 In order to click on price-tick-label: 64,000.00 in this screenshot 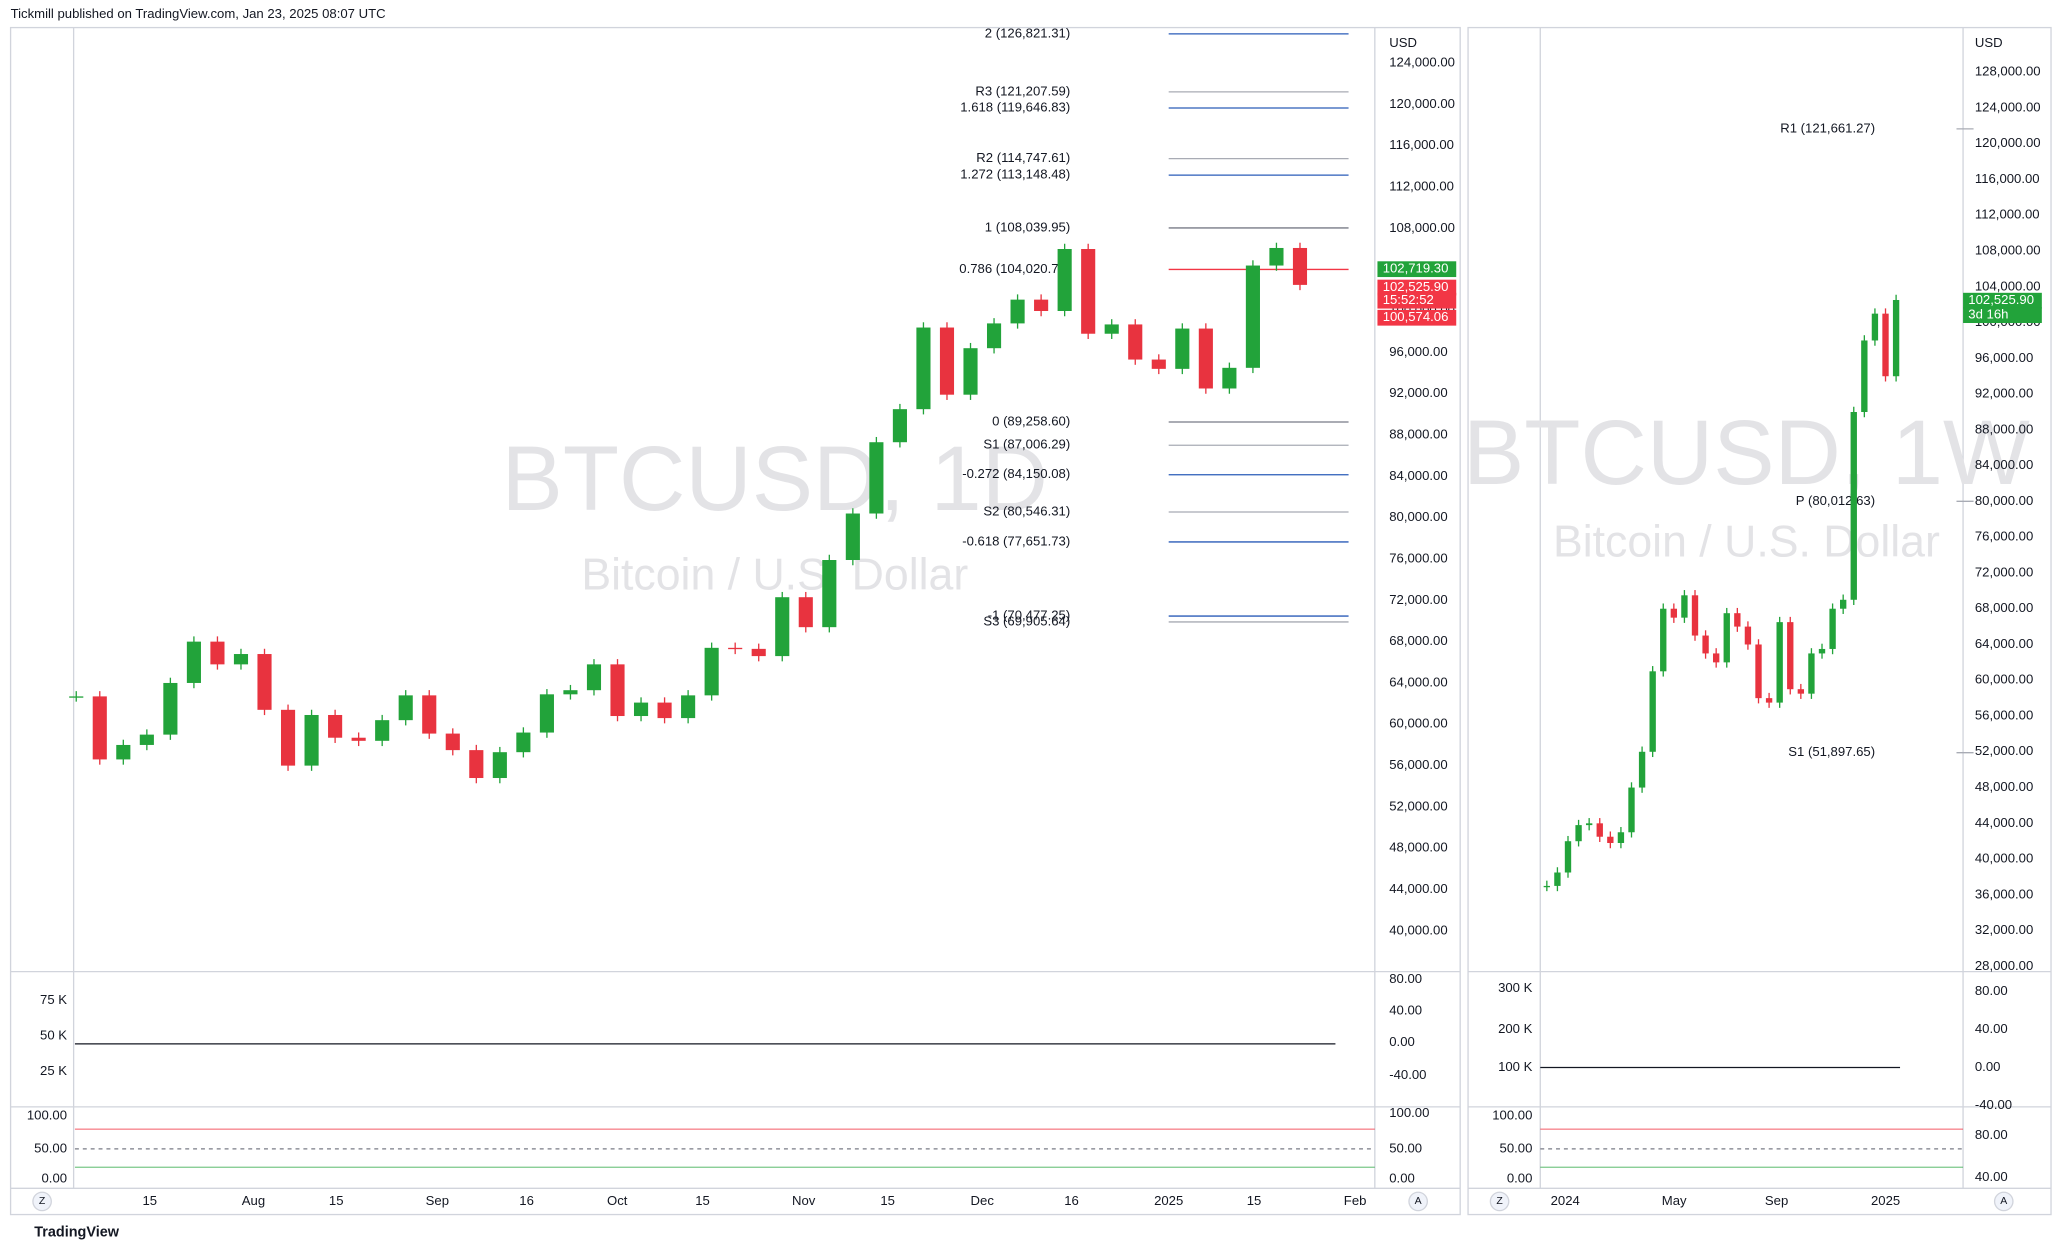, I will do `click(2004, 643)`.